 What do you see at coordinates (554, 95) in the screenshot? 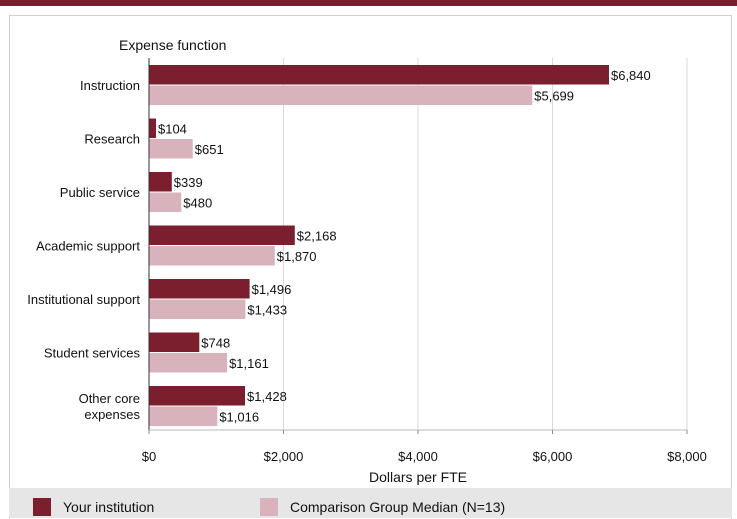
I see `value-label-comparison-median: $5,699` at bounding box center [554, 95].